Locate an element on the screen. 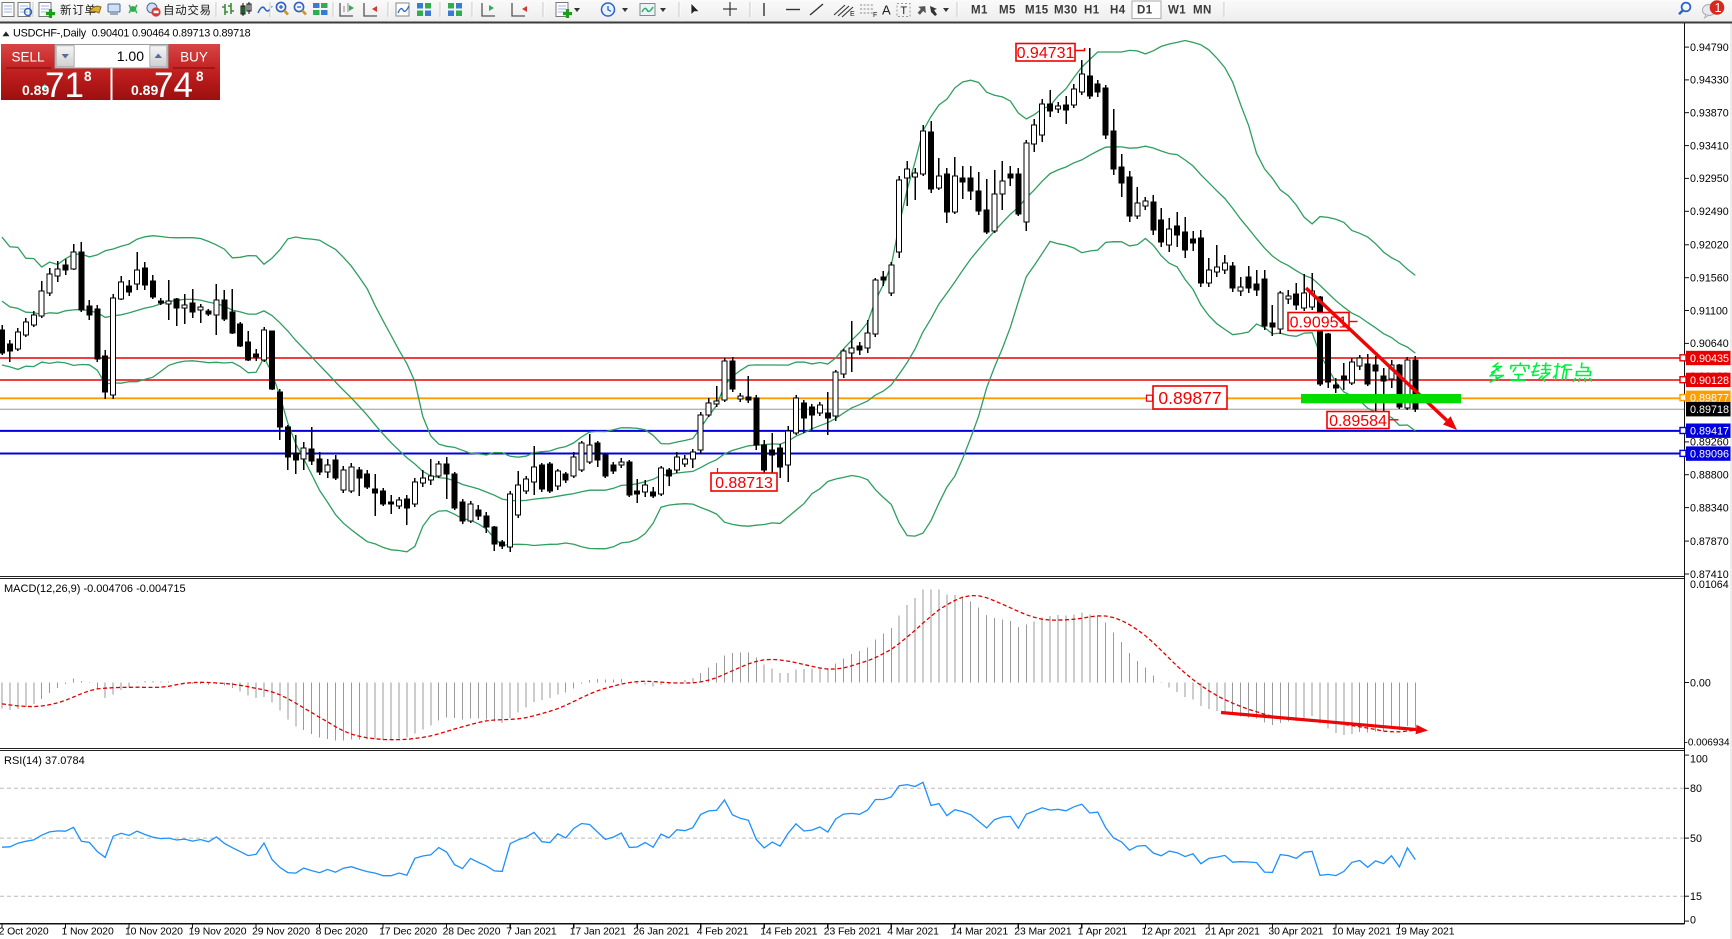 This screenshot has height=939, width=1732. svg-text: 0.92490 is located at coordinates (1709, 212).